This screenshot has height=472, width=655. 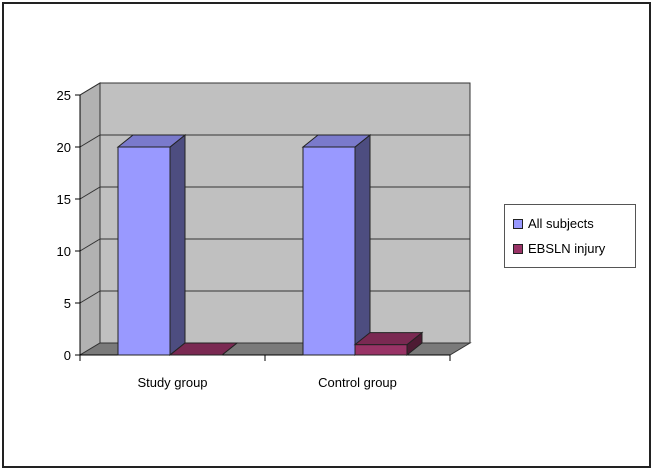 I want to click on x-category-label: Control group, so click(x=357, y=382).